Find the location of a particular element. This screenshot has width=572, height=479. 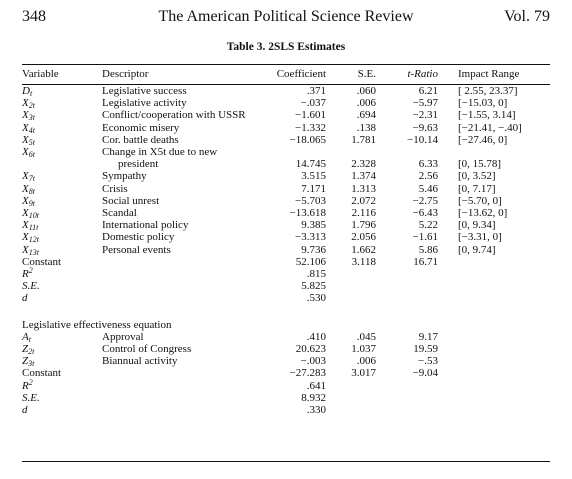

variable-cell: Constant is located at coordinates (62, 373).